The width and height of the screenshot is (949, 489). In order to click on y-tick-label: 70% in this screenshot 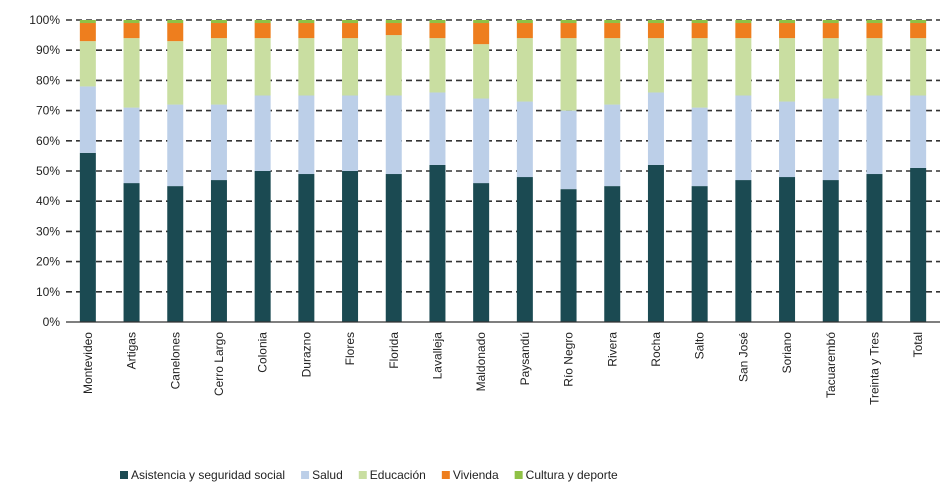, I will do `click(48, 111)`.